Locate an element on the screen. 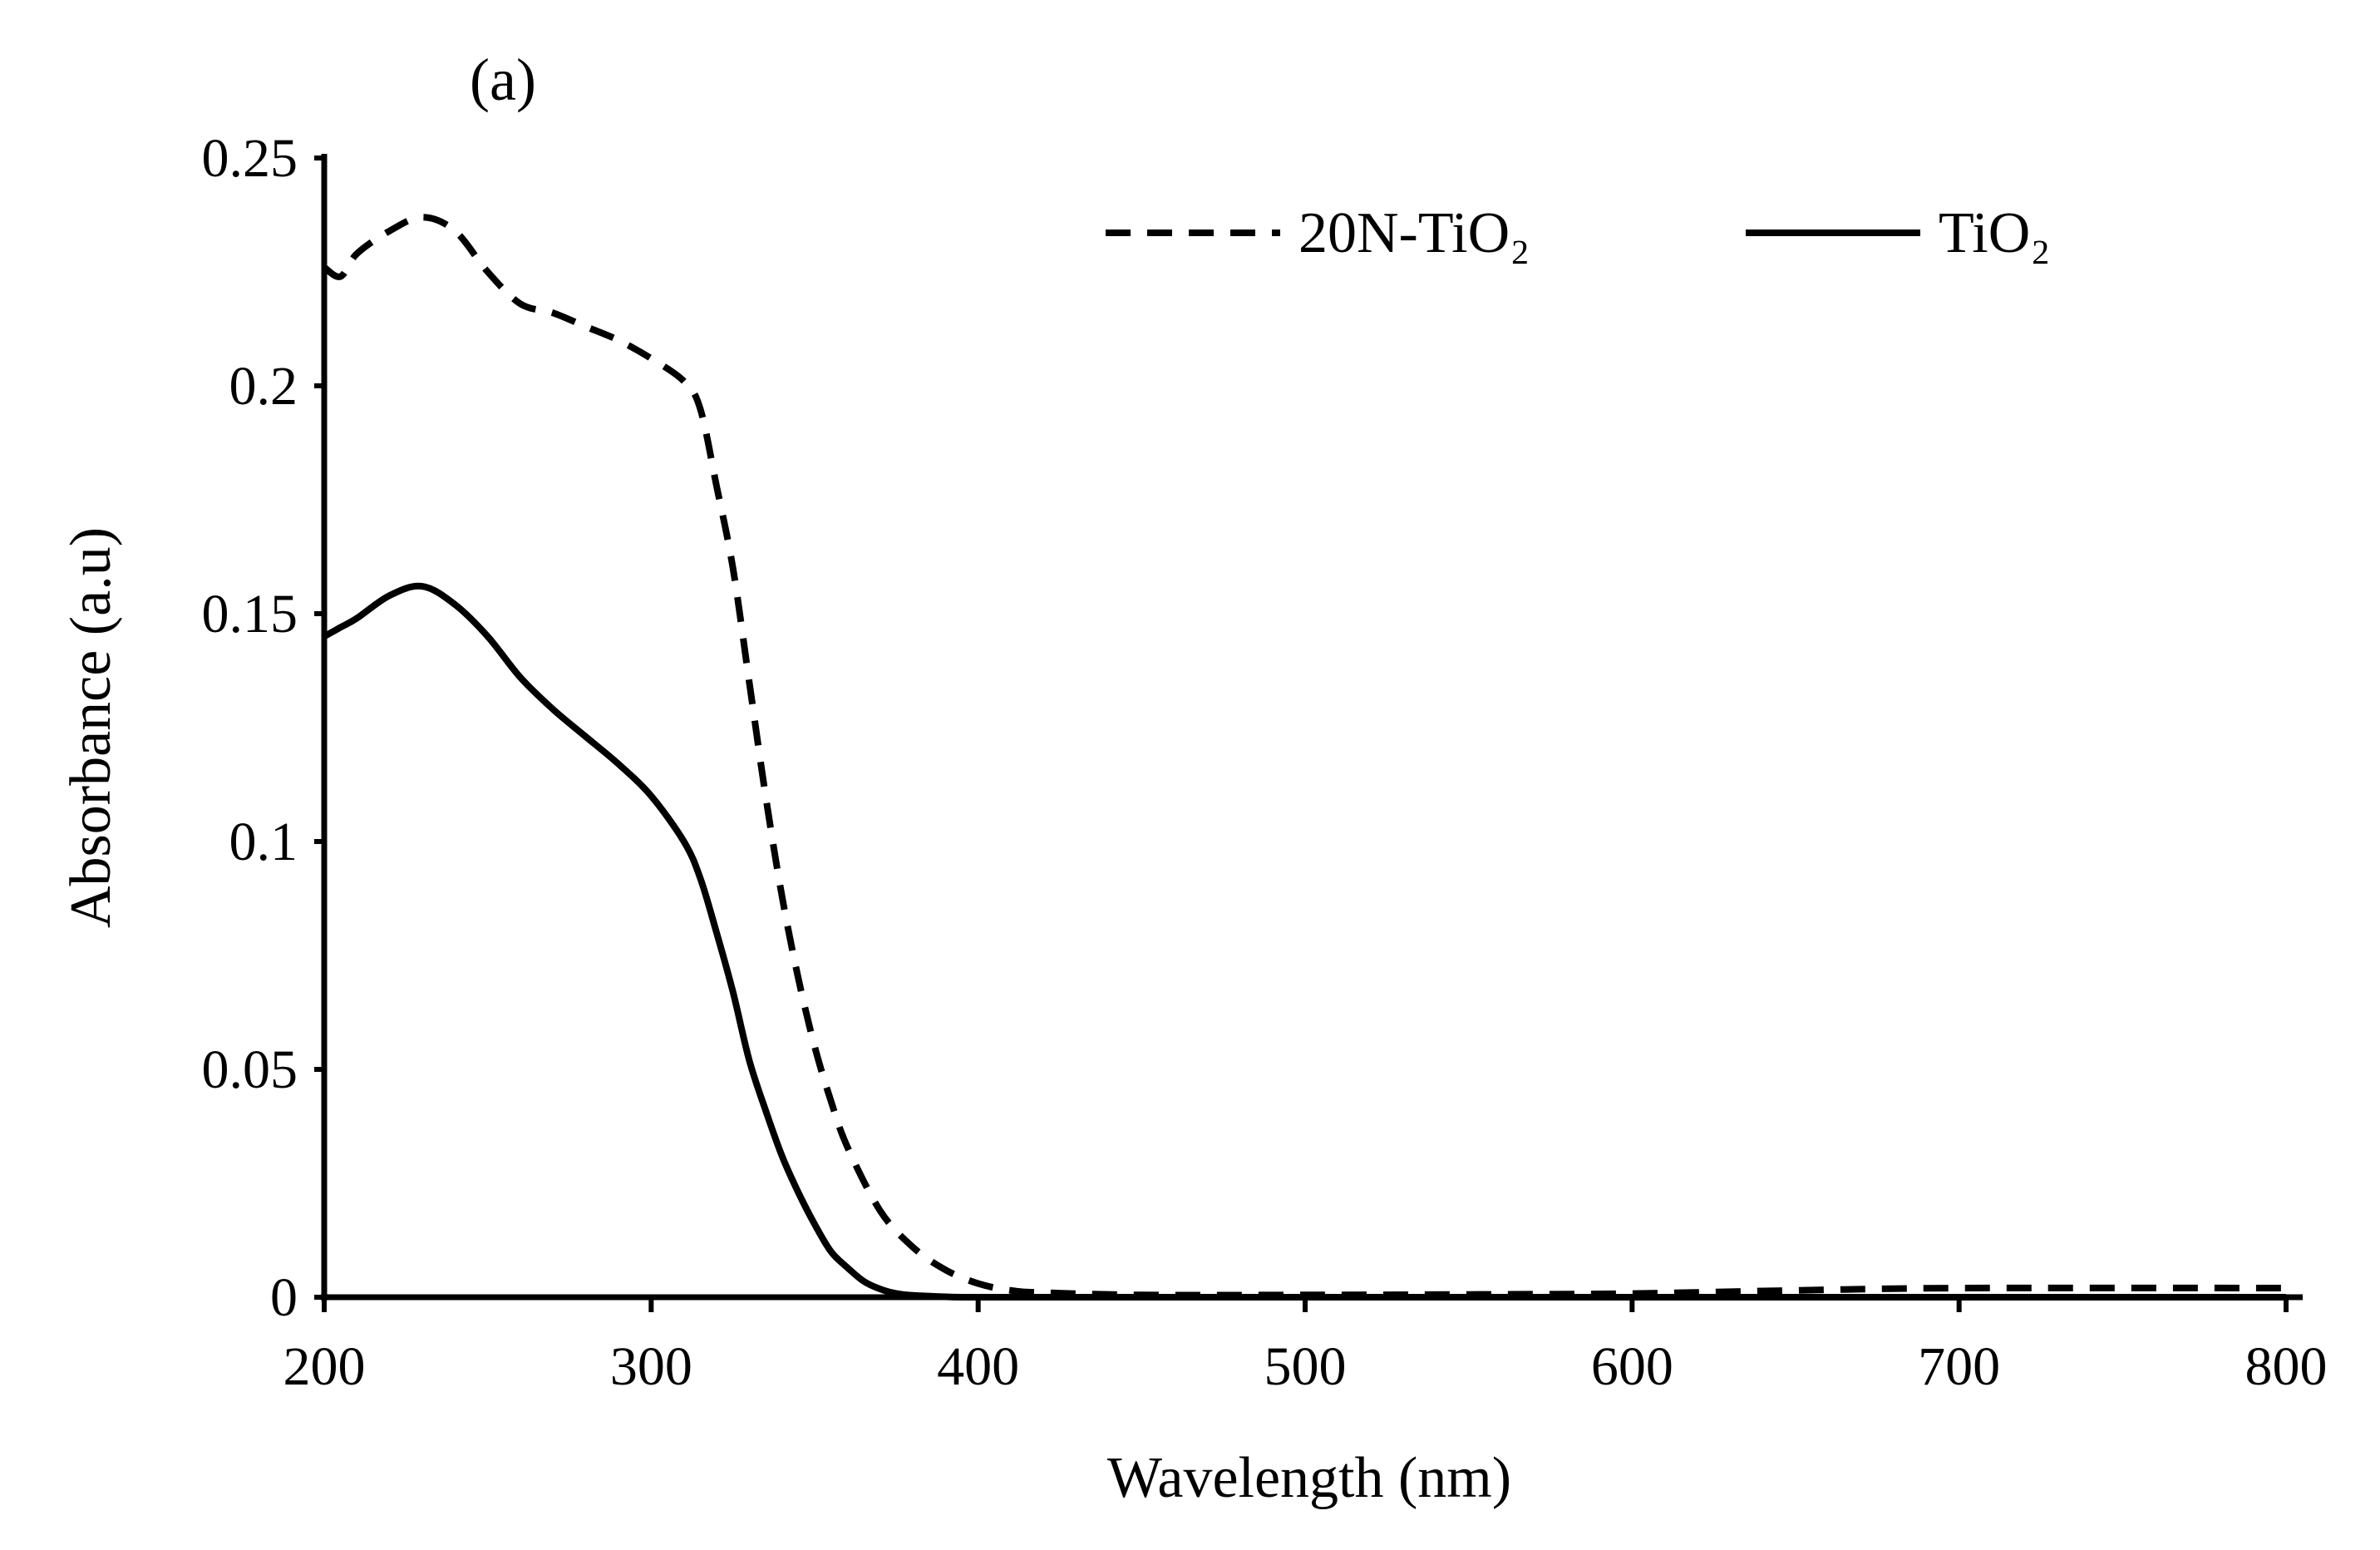  y-tick-label: 0.05 is located at coordinates (250, 1069).